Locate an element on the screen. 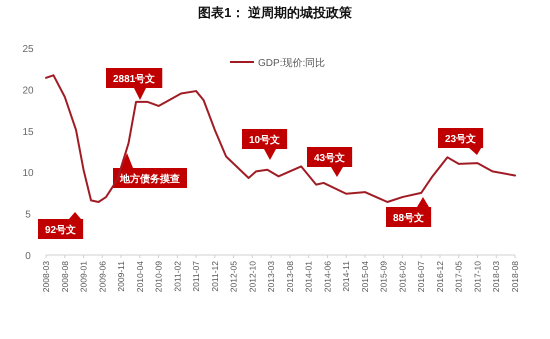 Image resolution: width=550 pixels, height=339 pixels. annotation: 2881号文 is located at coordinates (134, 79).